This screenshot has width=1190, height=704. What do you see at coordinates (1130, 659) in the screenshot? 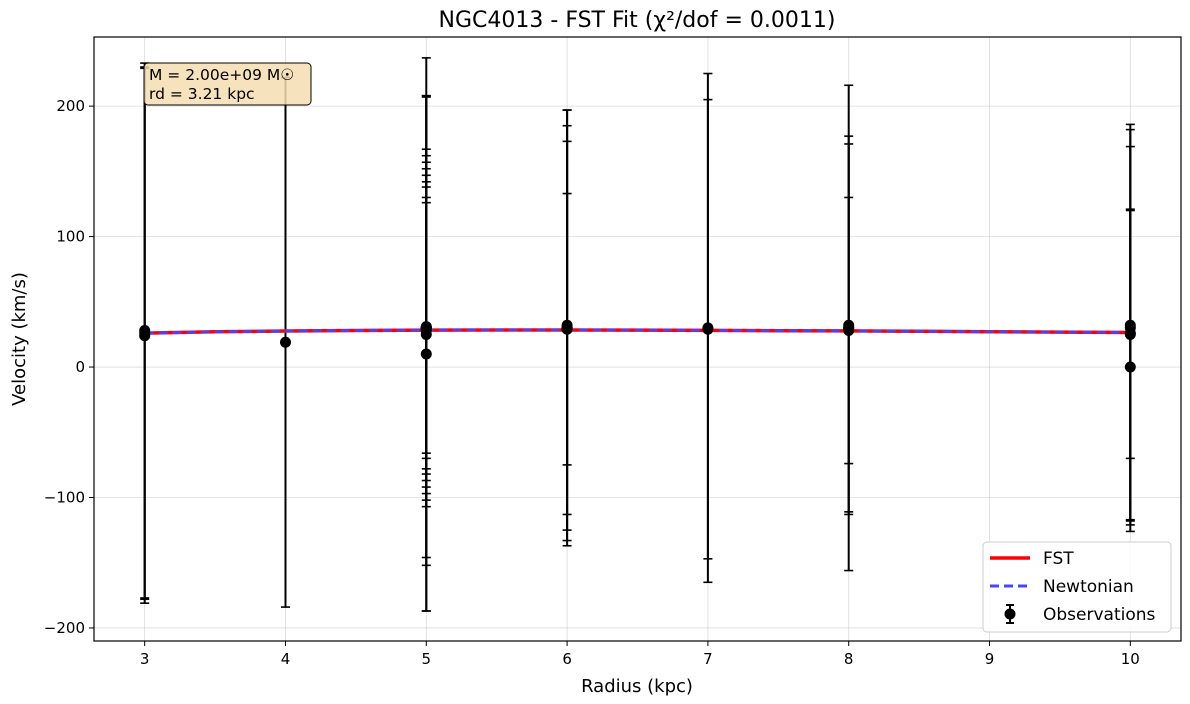
I see `x-tick-label: 10` at bounding box center [1130, 659].